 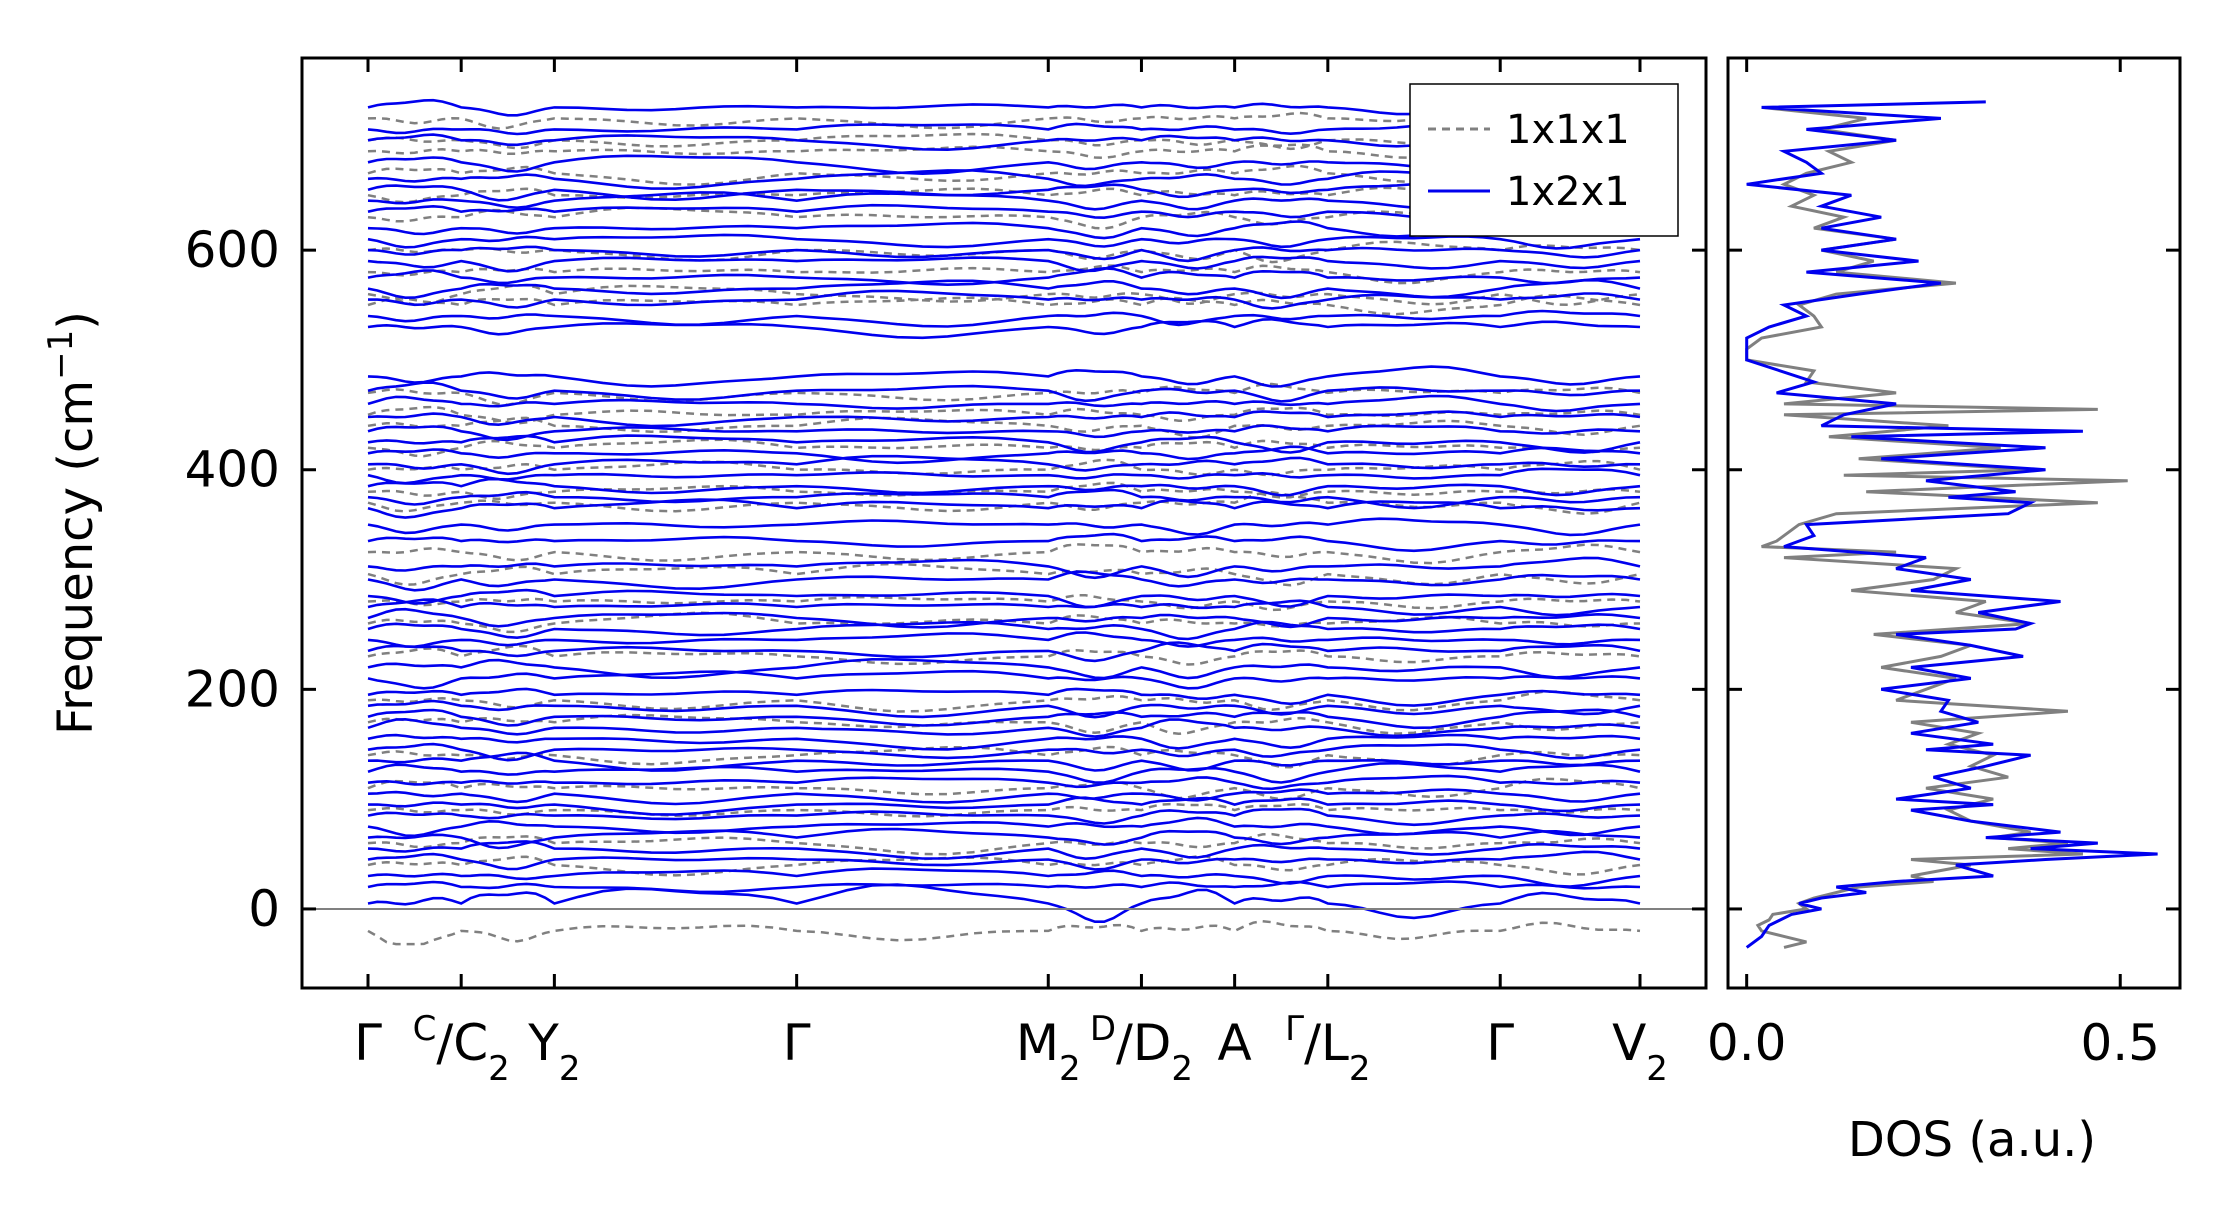 I want to click on legend-label-1x1x1: 1x1x1, so click(x=1568, y=130).